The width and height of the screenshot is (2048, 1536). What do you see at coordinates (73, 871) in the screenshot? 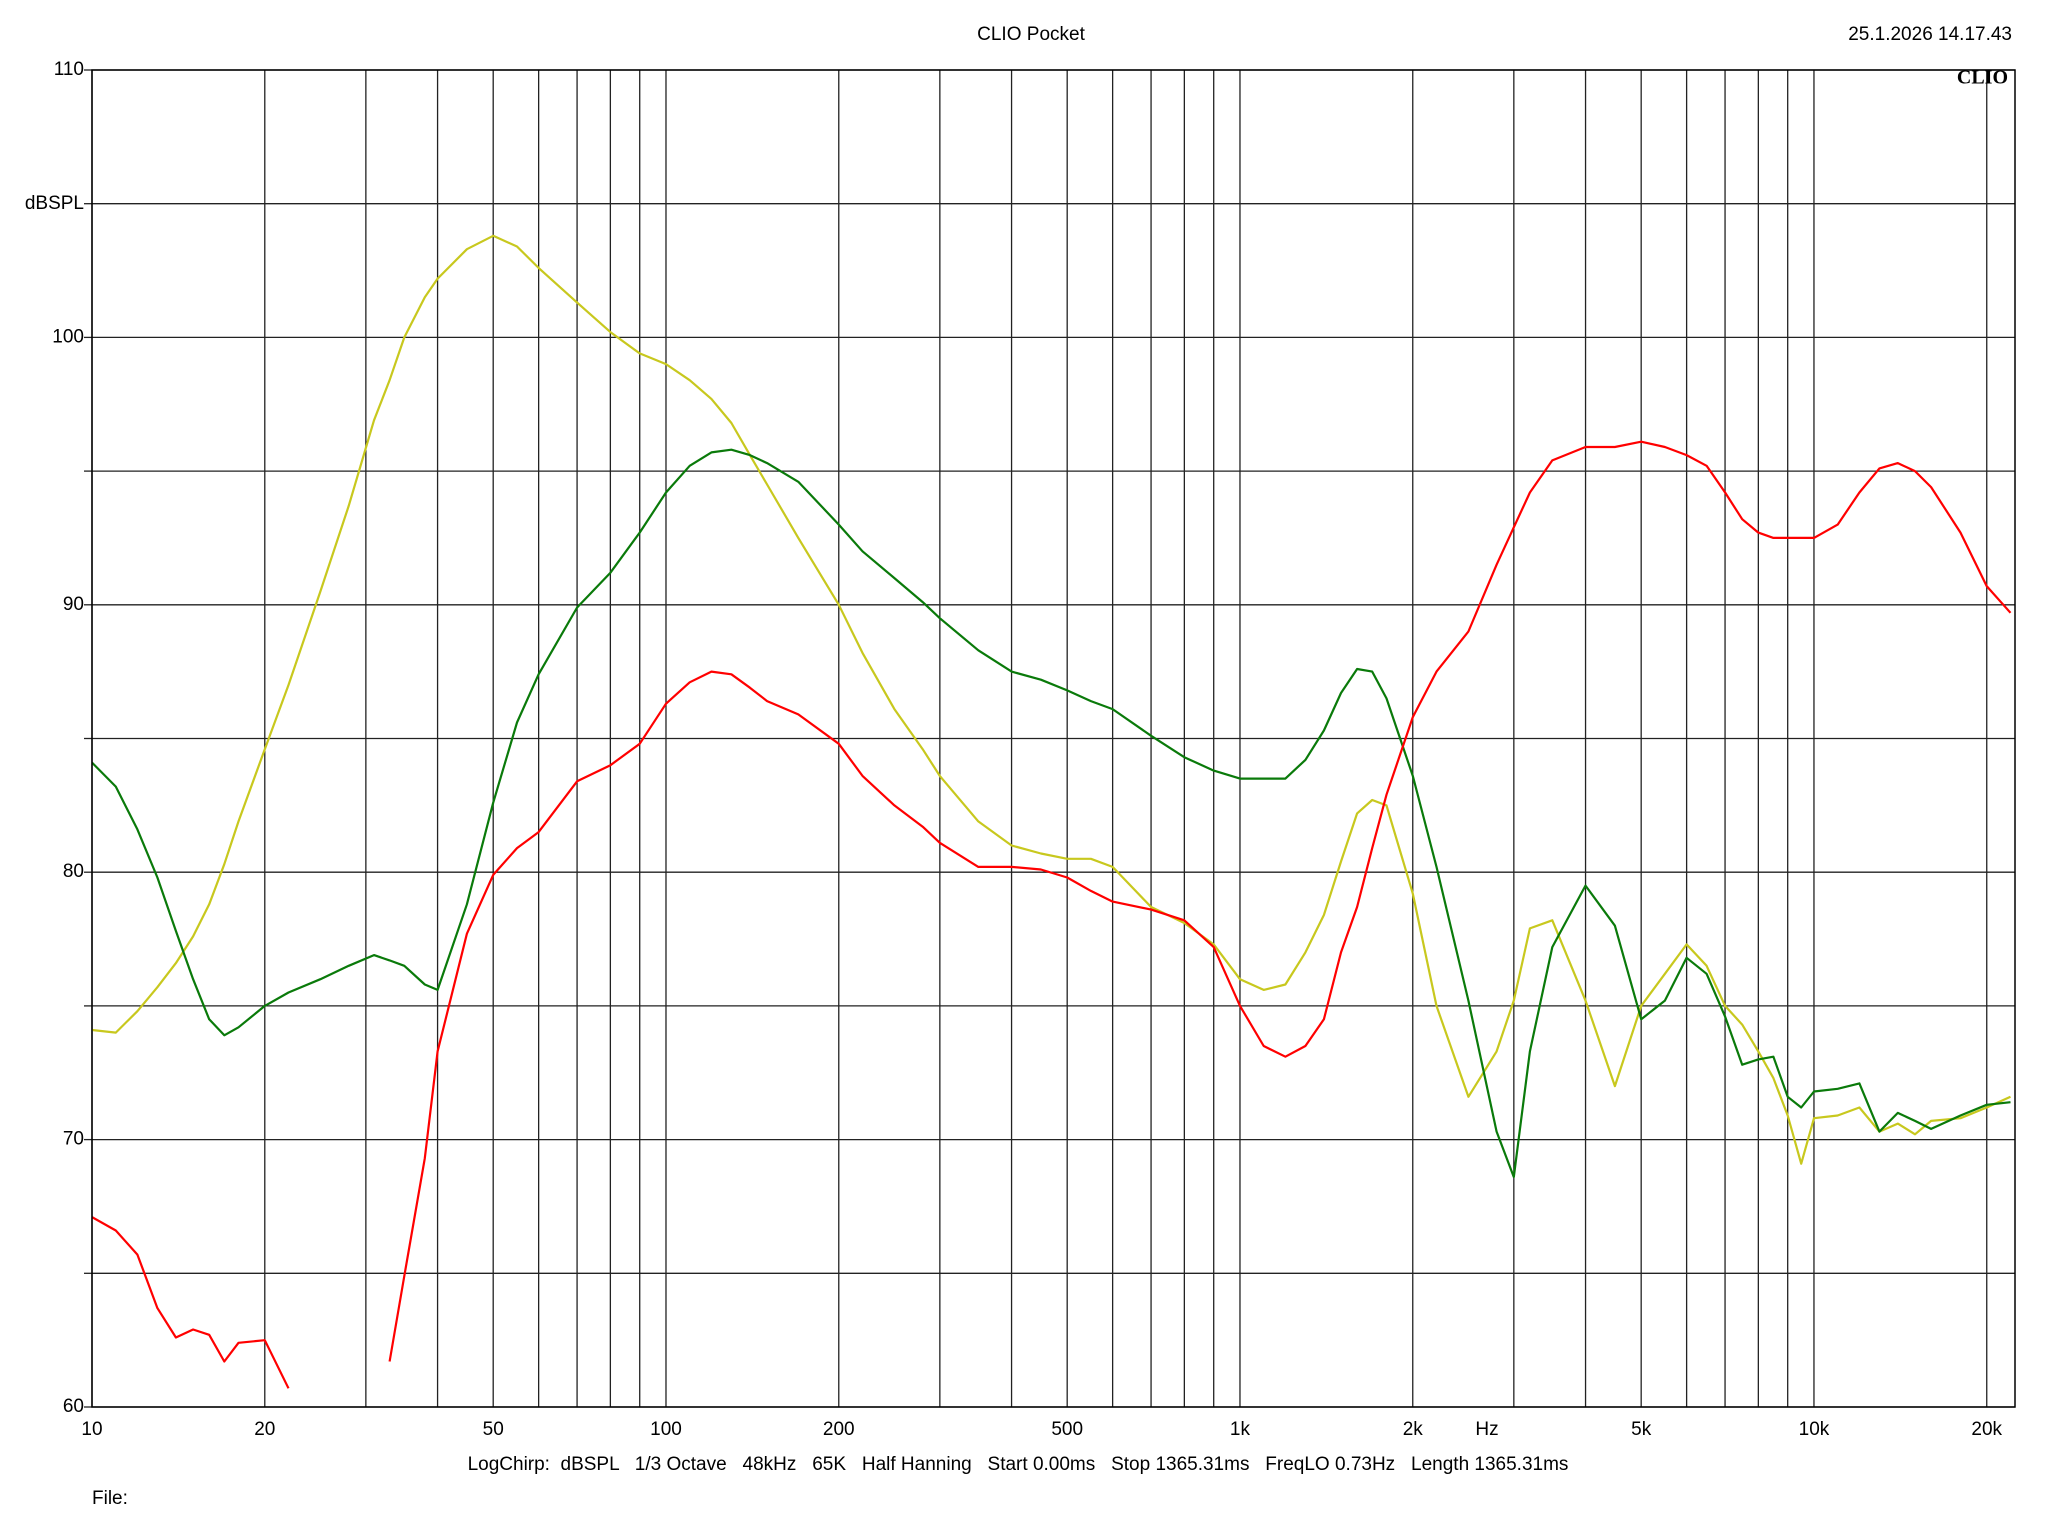
I see `y-tick-label: 80` at bounding box center [73, 871].